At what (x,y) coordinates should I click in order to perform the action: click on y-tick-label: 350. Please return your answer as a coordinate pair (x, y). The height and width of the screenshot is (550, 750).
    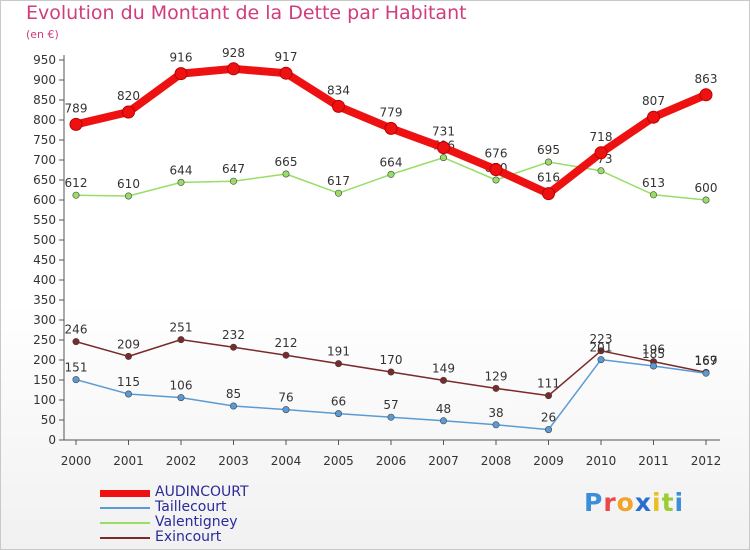
    Looking at the image, I should click on (44, 300).